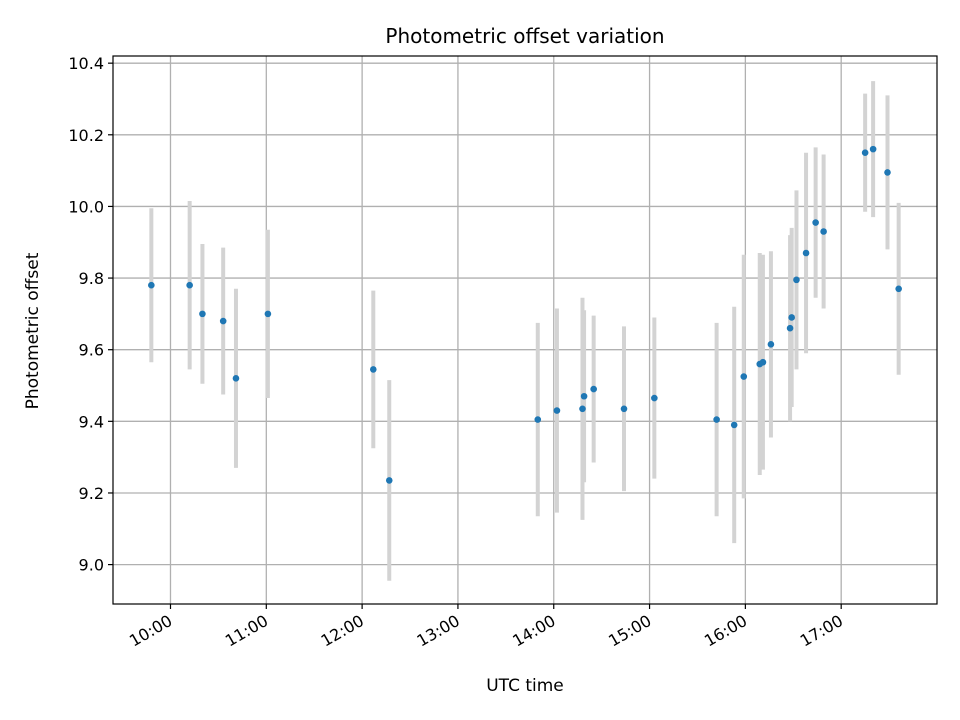 The image size is (960, 720). What do you see at coordinates (33, 330) in the screenshot?
I see `y-axis-label: Photometric offset` at bounding box center [33, 330].